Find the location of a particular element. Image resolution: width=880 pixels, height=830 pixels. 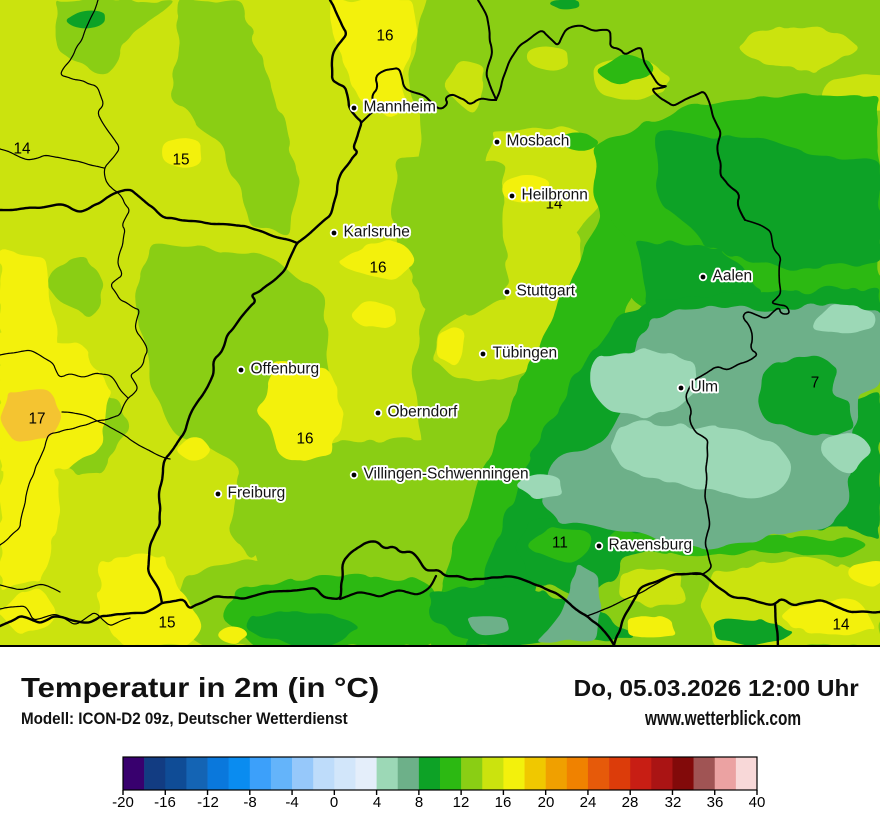

svg-text: 11 is located at coordinates (560, 542).